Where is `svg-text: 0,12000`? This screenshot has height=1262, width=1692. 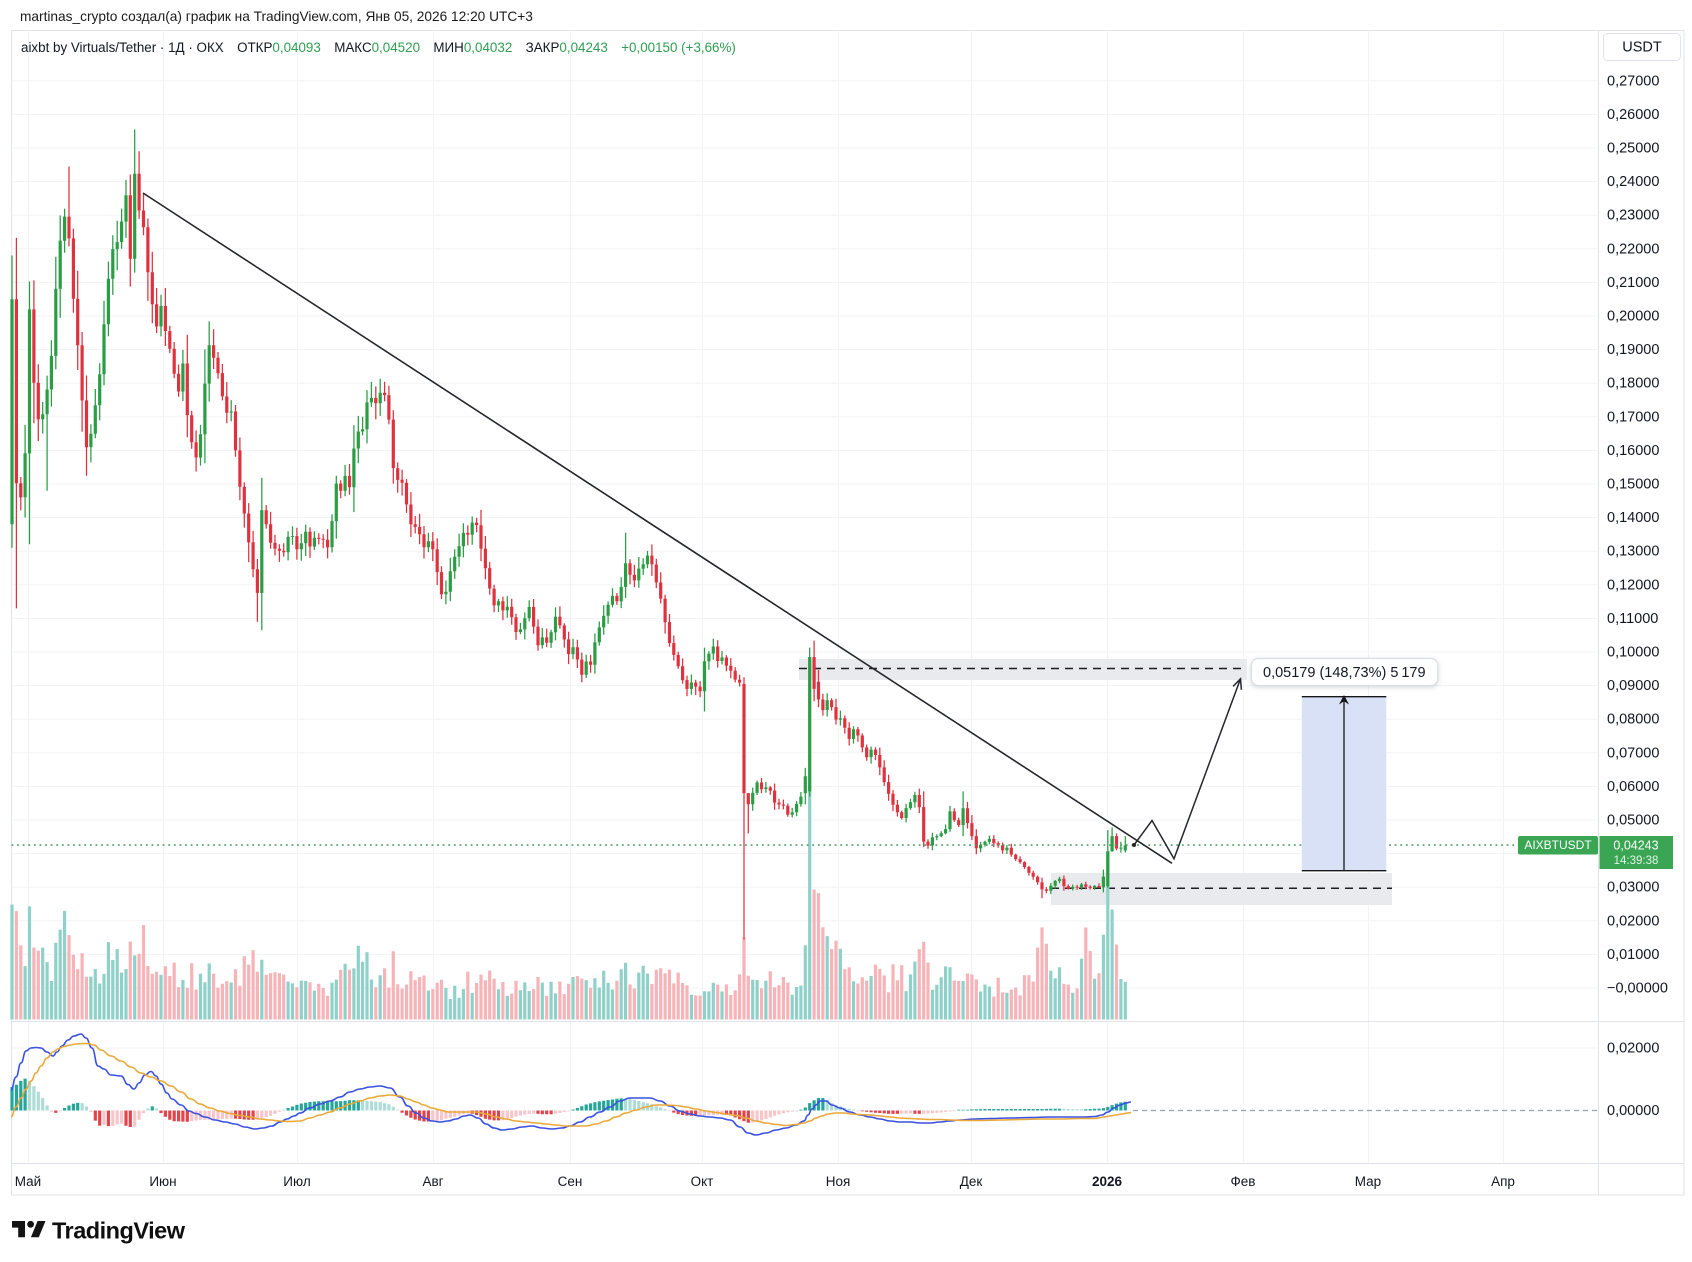
svg-text: 0,12000 is located at coordinates (1633, 585).